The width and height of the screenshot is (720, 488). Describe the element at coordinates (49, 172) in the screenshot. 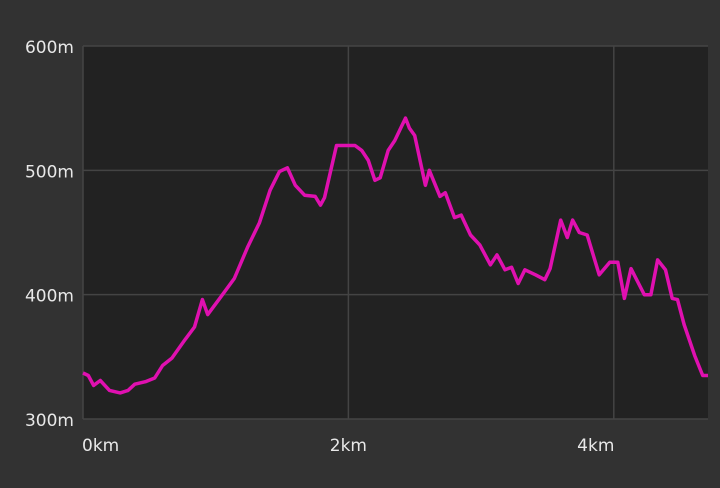

I see `y-tick-label: 500m` at that location.